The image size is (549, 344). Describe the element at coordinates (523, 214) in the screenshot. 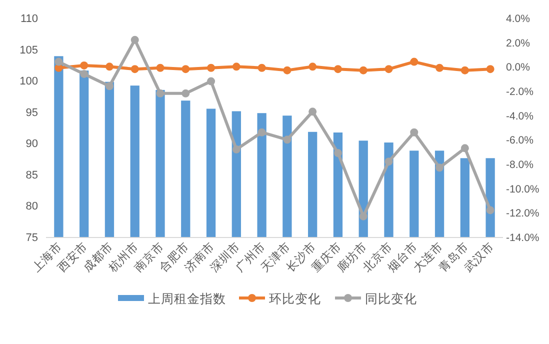

I see `y2-tick-label: -12.0%` at that location.